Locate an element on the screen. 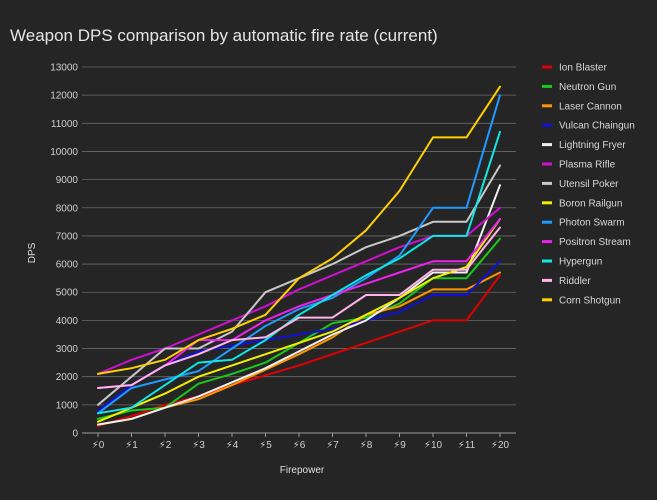  y-tick-label: 0 is located at coordinates (75, 434).